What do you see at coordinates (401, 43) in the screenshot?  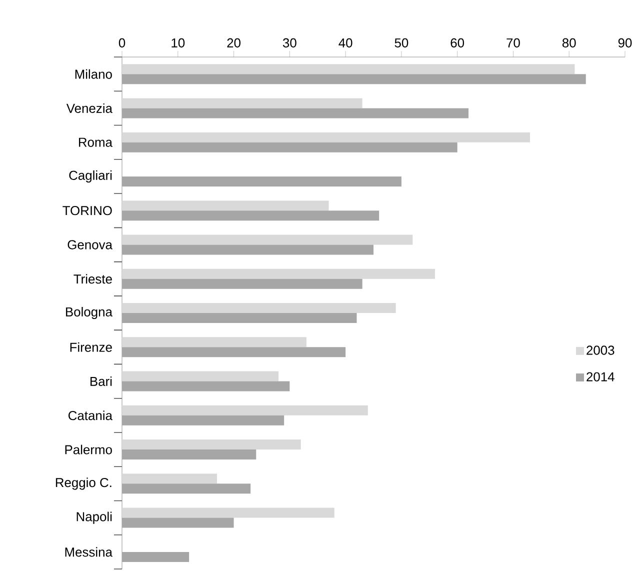 I see `x-tick-label: 50` at bounding box center [401, 43].